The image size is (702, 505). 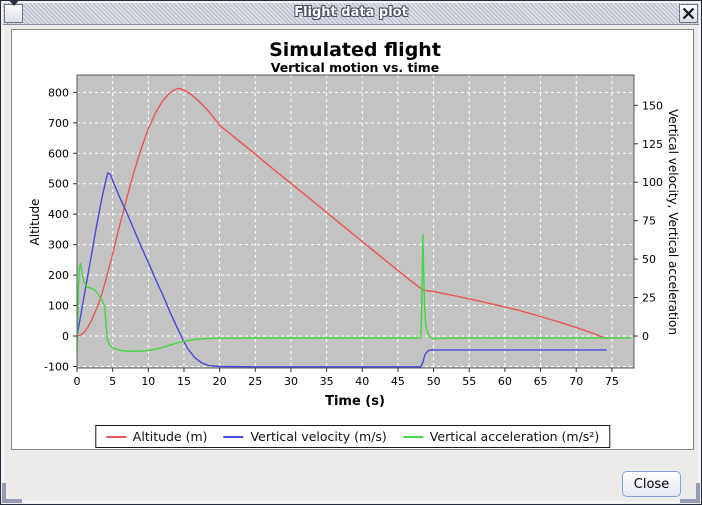 I want to click on legend-item: Vertical acceleration (m/s²), so click(x=501, y=436).